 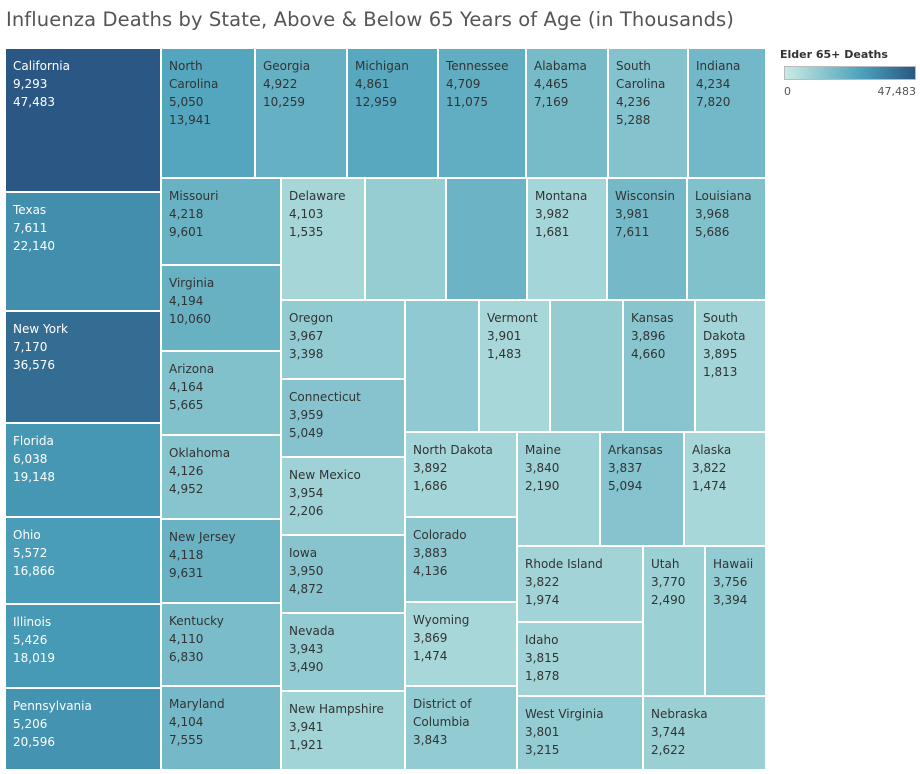 I want to click on treemap-tile-new-mexico: New Mexico 3,954 2,206, so click(x=343, y=496).